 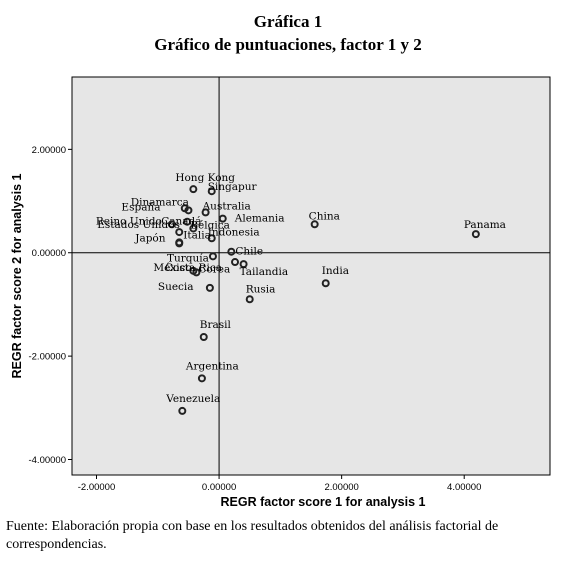 I want to click on data-point-label: Estados Unidos, so click(x=138, y=225).